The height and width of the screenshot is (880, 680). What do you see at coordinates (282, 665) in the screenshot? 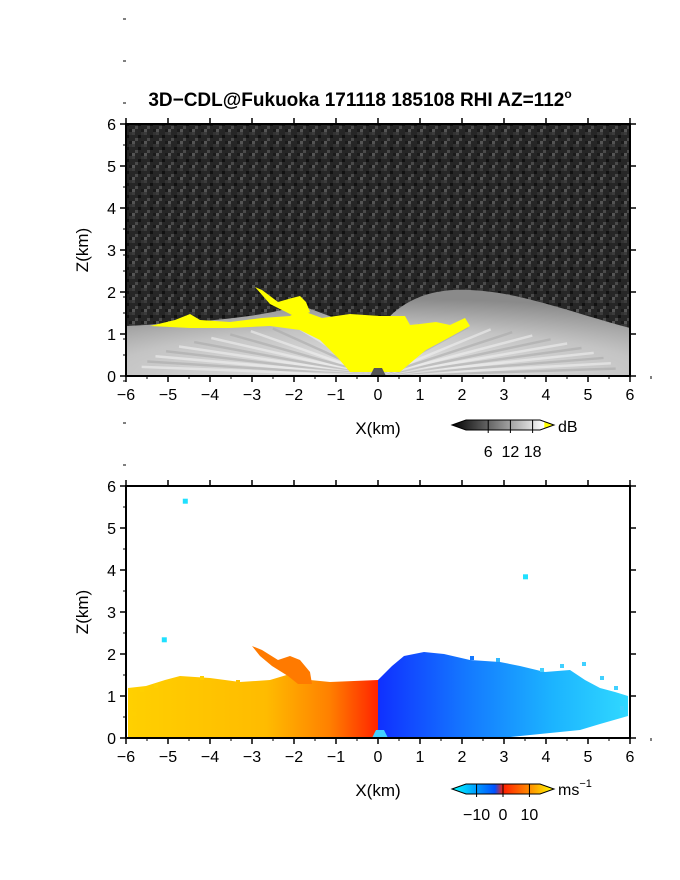
I see `velocity-receding-plume` at bounding box center [282, 665].